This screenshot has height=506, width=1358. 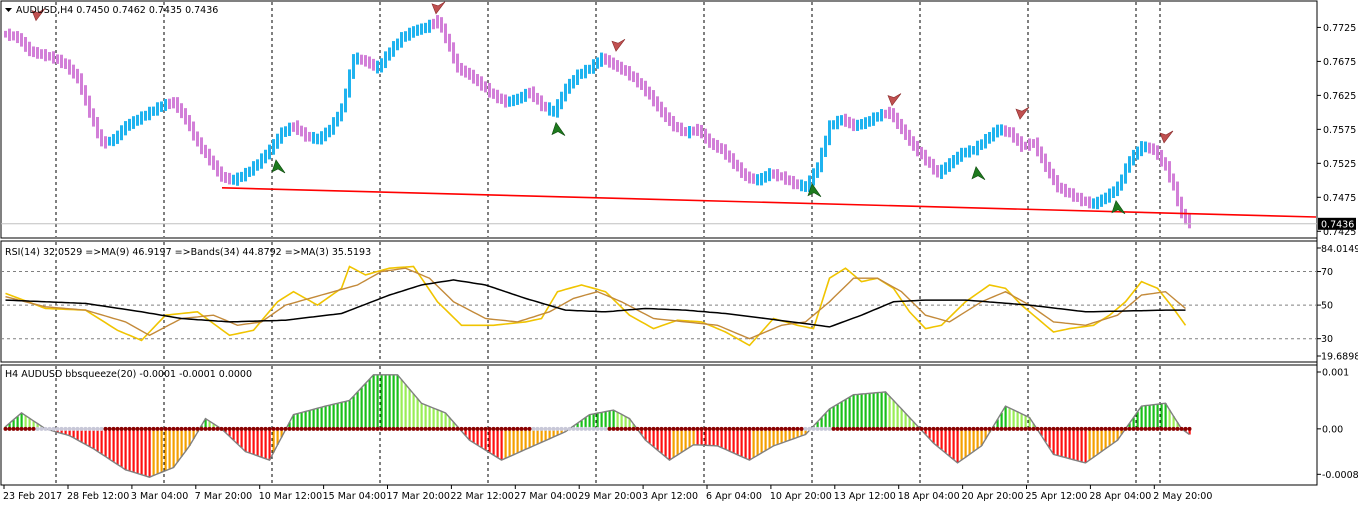 I want to click on time-tick-label: 27 Mar 04:00, so click(x=545, y=496).